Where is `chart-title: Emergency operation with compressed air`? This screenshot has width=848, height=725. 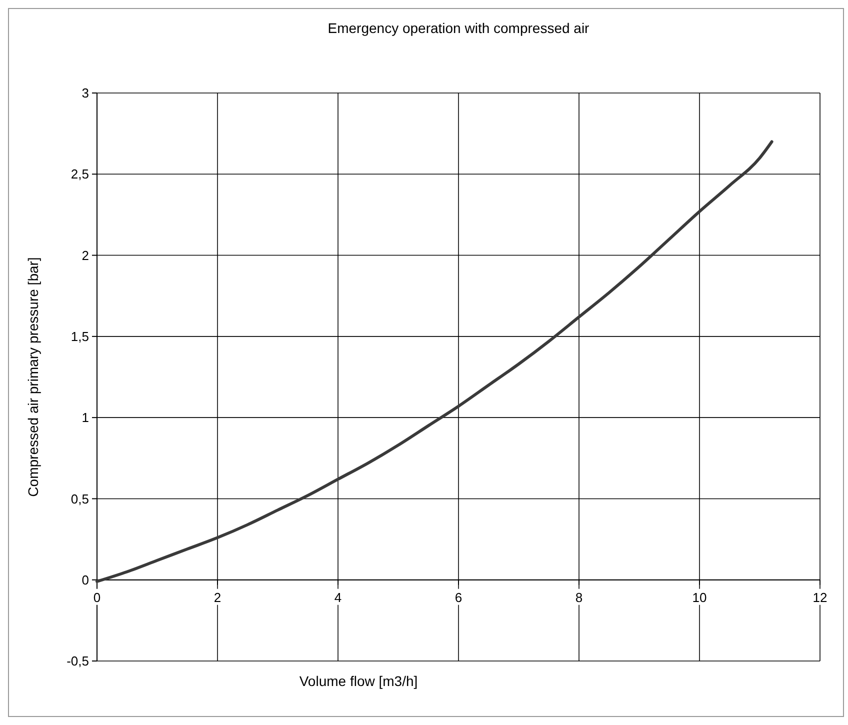 chart-title: Emergency operation with compressed air is located at coordinates (459, 28).